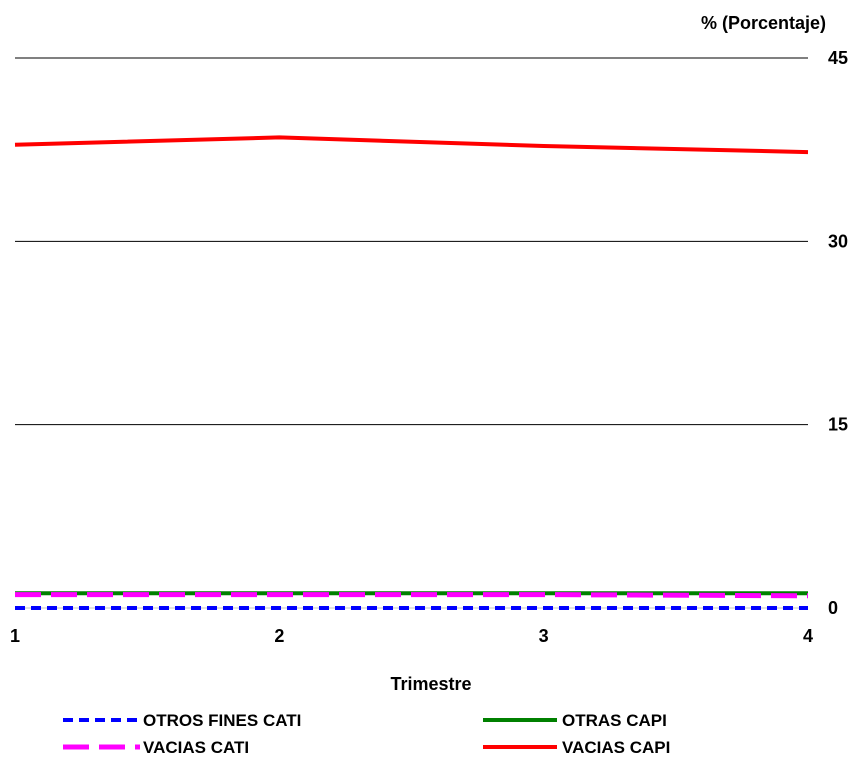 The width and height of the screenshot is (859, 766). Describe the element at coordinates (833, 608) in the screenshot. I see `y-tick-label: 0` at that location.